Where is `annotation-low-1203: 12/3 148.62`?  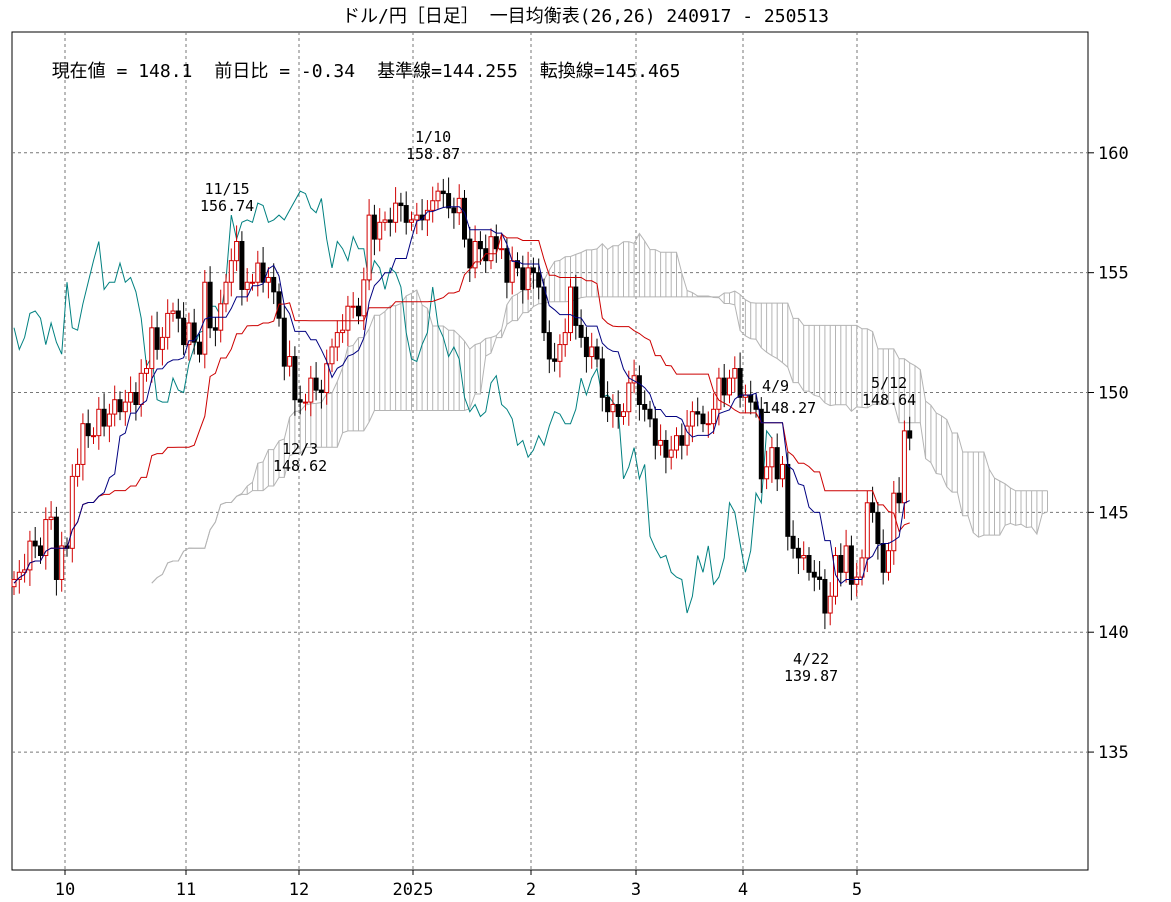
annotation-low-1203: 12/3 148.62 is located at coordinates (300, 458).